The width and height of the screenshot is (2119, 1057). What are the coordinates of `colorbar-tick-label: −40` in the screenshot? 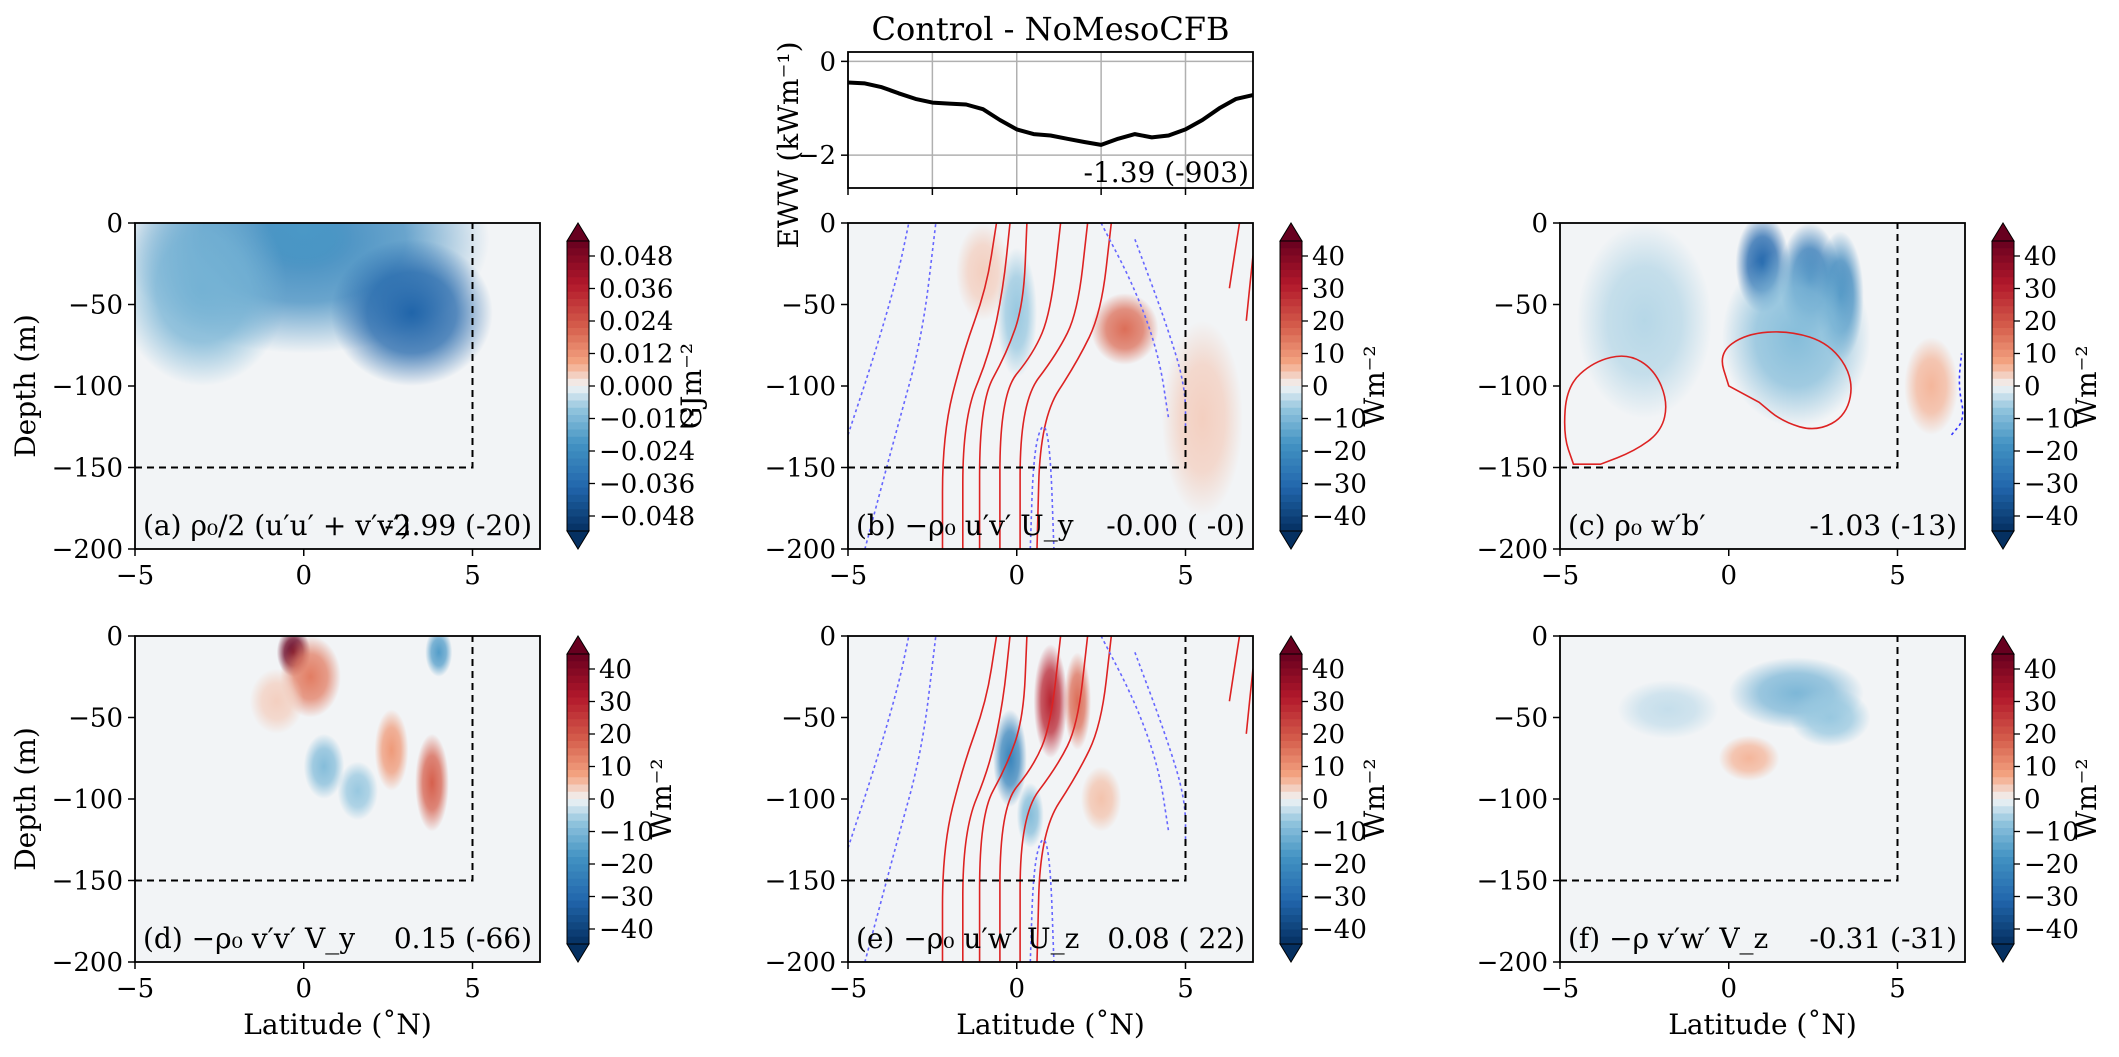 It's located at (1339, 930).